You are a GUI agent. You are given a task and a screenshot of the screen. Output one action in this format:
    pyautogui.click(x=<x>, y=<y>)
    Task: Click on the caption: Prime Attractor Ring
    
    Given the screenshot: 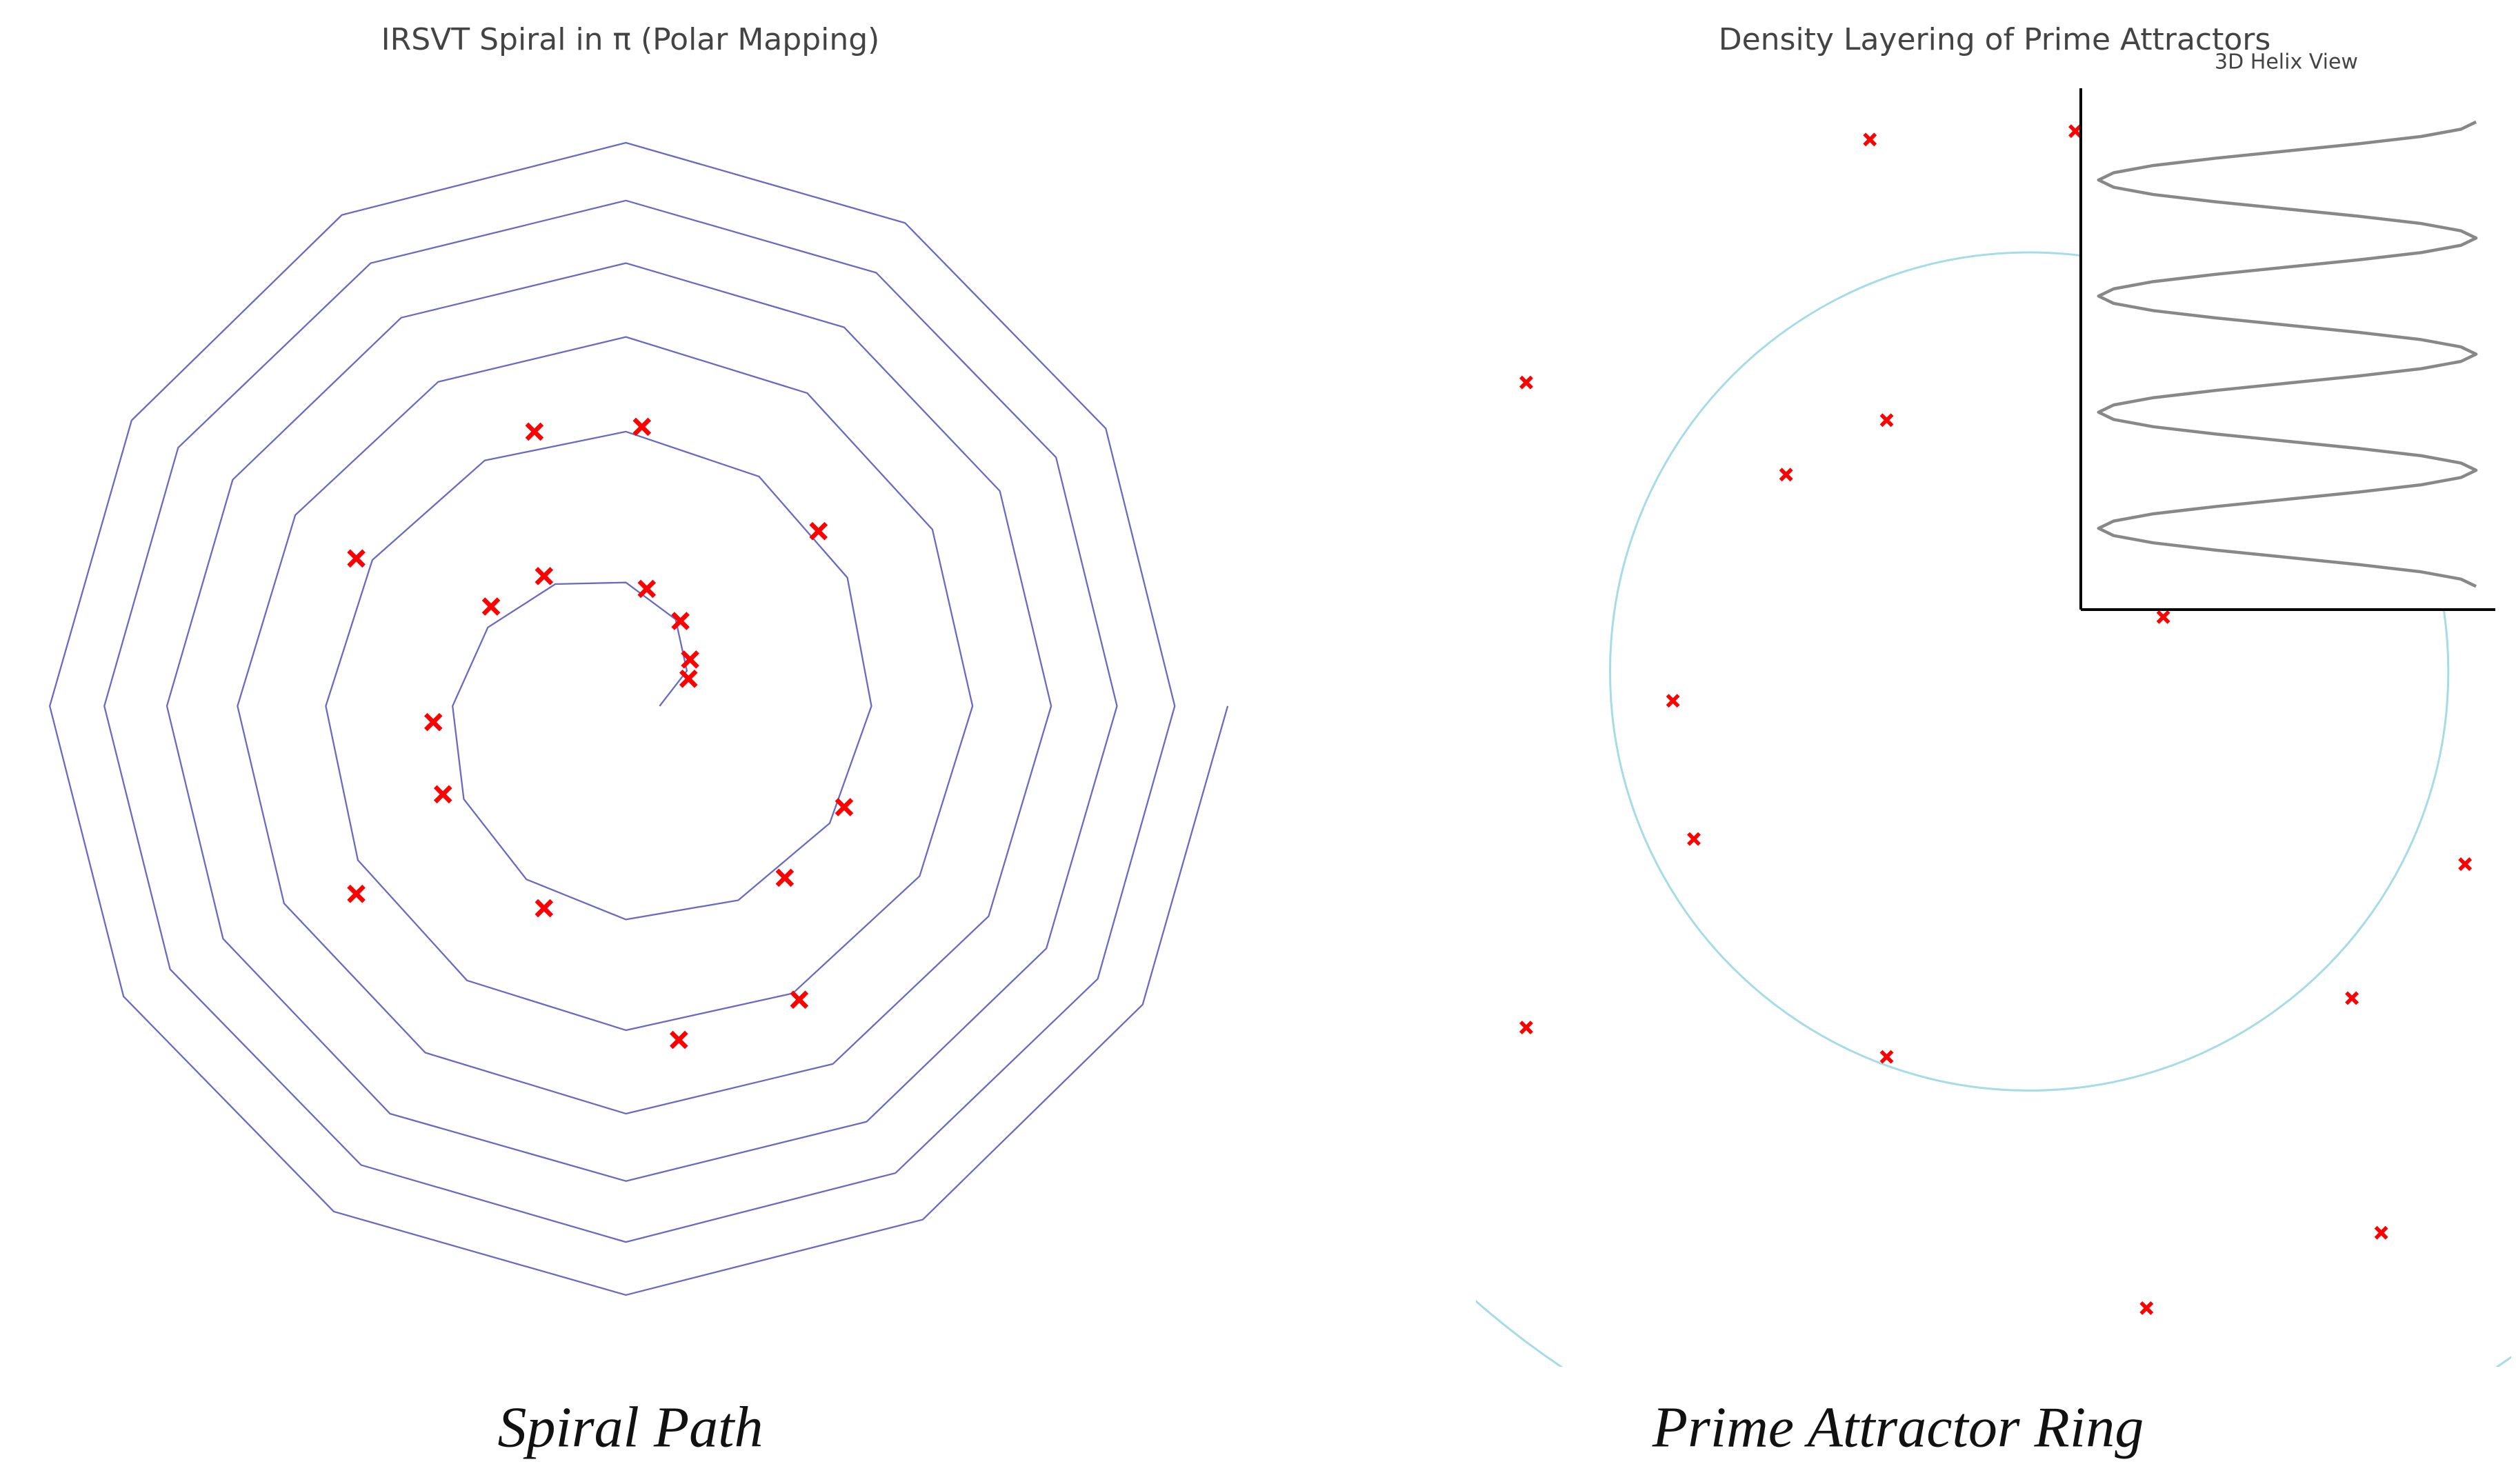 What is the action you would take?
    pyautogui.click(x=1898, y=1427)
    